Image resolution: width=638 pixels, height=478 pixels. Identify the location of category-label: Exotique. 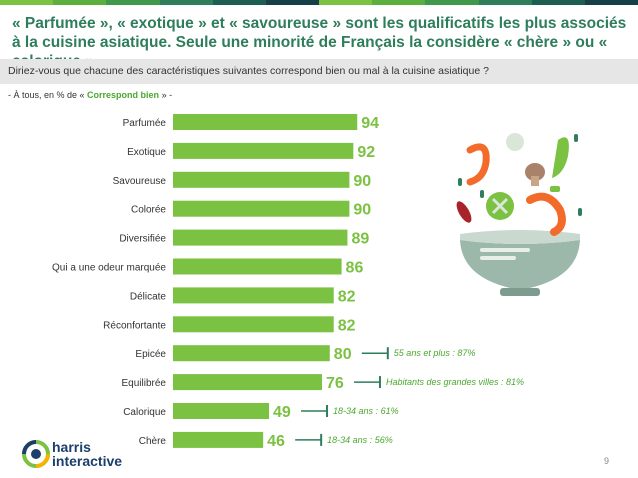
(146, 152).